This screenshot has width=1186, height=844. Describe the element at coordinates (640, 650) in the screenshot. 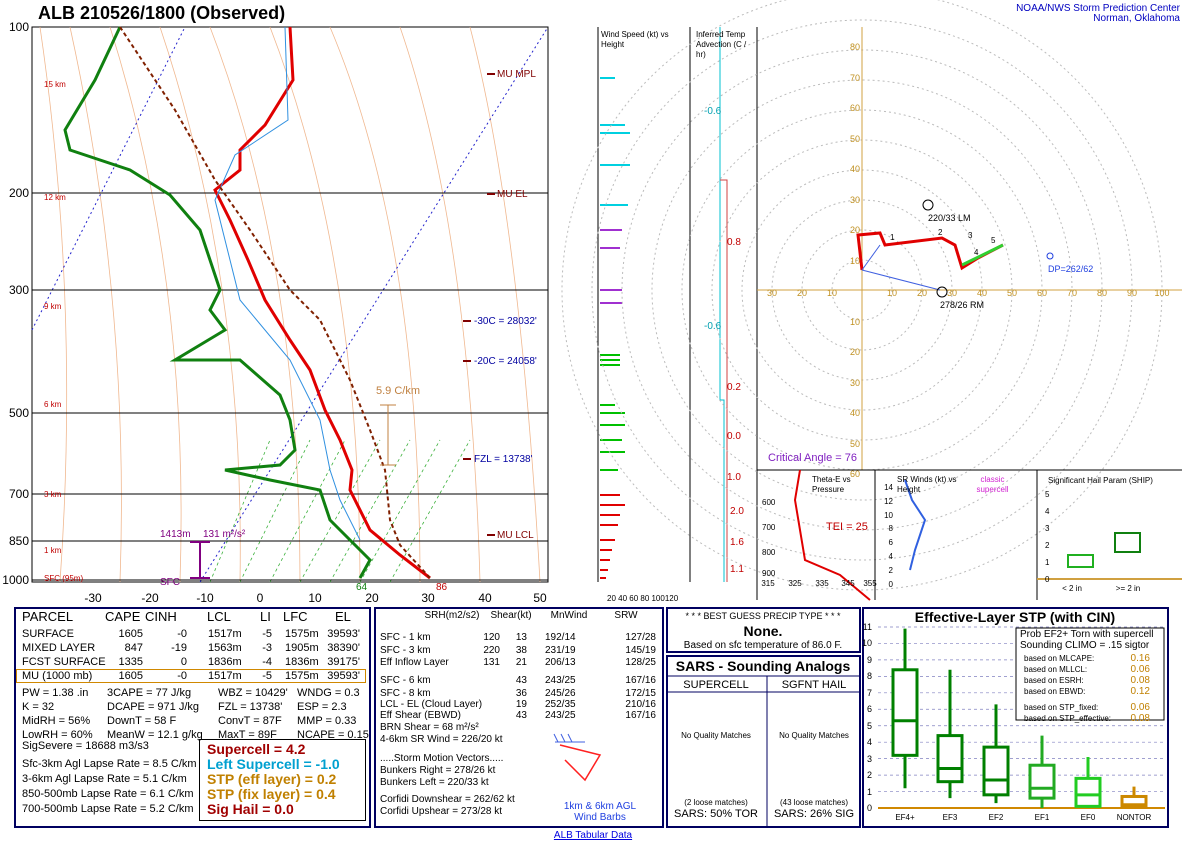

I see `kin-cell: 145/19` at that location.